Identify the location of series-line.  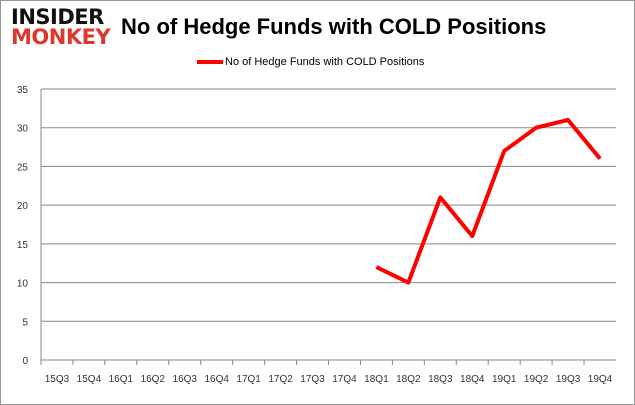
(488, 201).